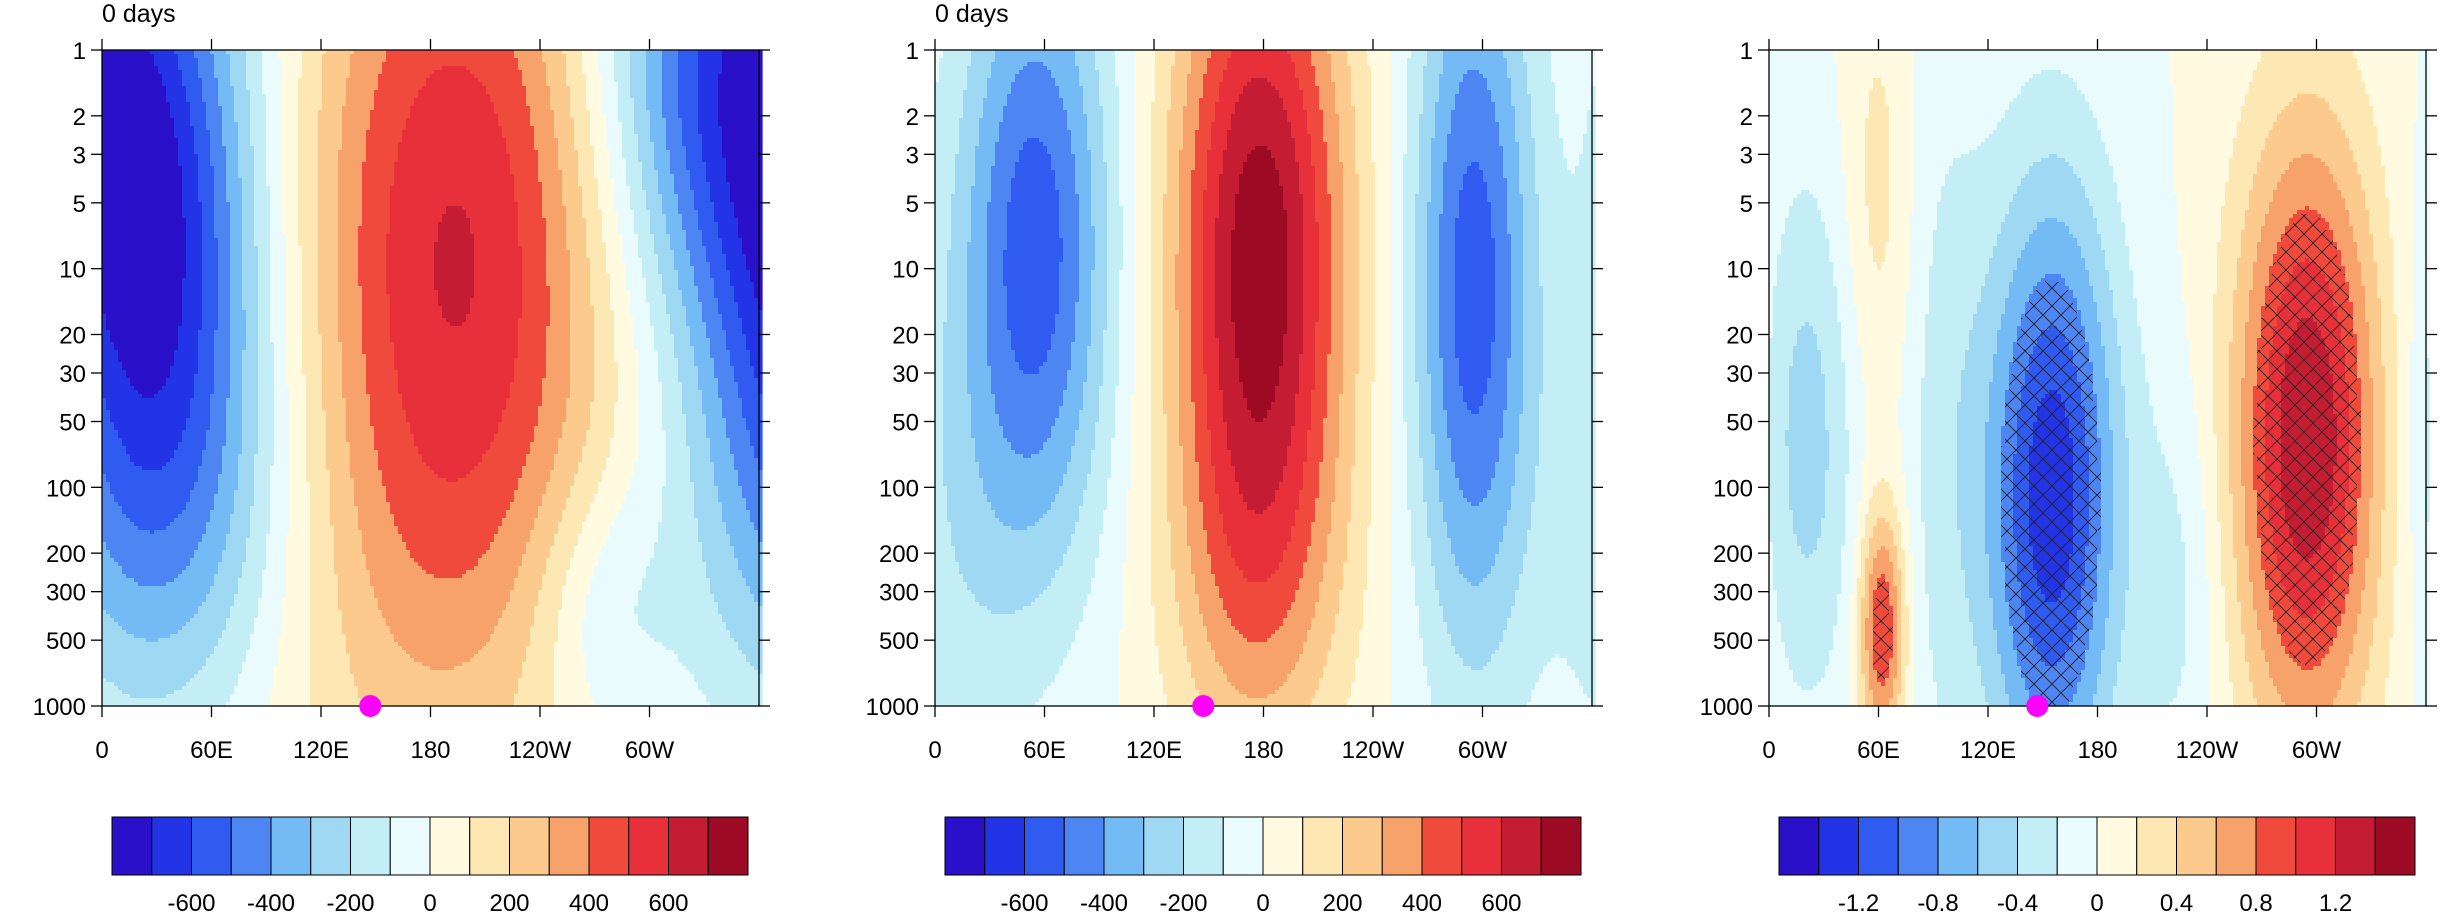 Image resolution: width=2444 pixels, height=917 pixels. Describe the element at coordinates (2255, 903) in the screenshot. I see `colorbar-label: 0.8` at that location.